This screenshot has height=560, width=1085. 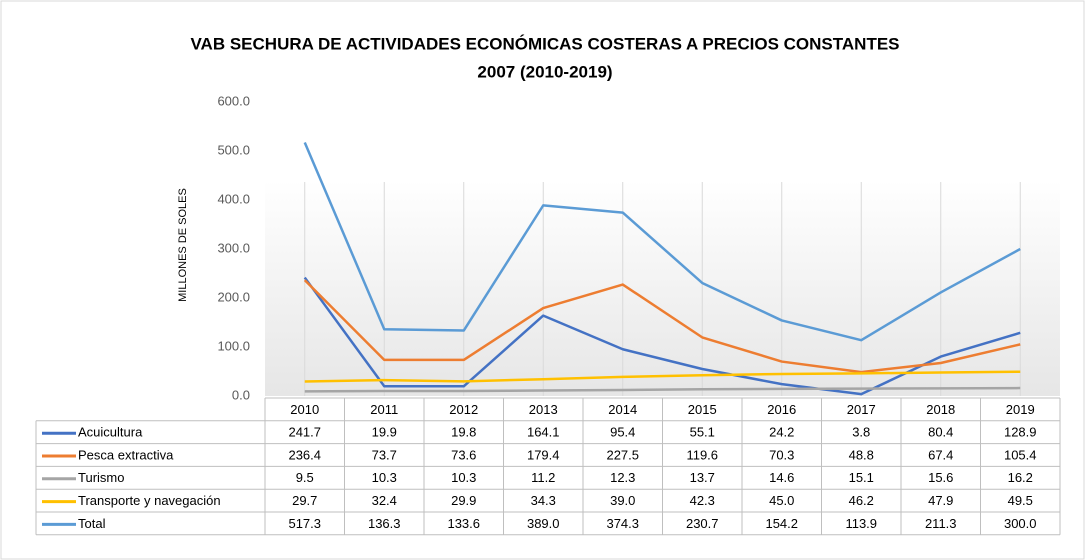 What do you see at coordinates (233, 100) in the screenshot?
I see `y-tick-label: 600.0` at bounding box center [233, 100].